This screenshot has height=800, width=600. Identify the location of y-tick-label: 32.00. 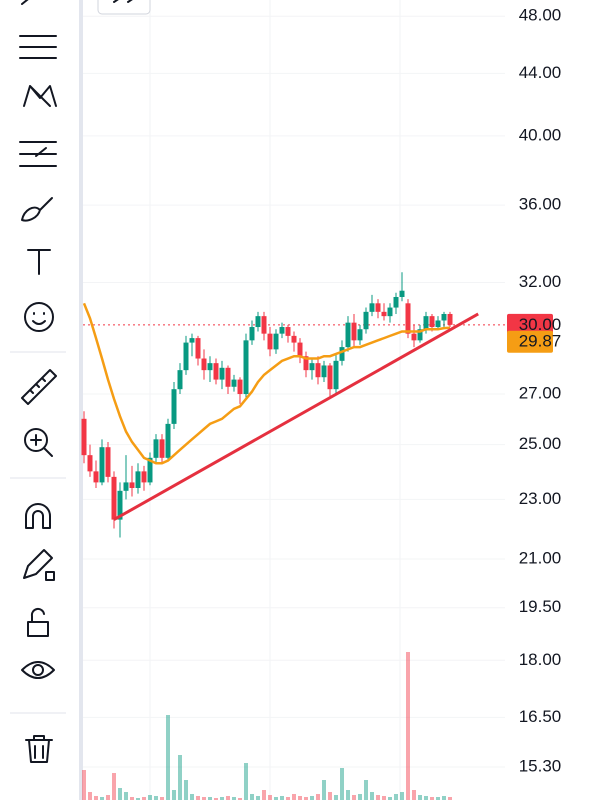
(540, 281).